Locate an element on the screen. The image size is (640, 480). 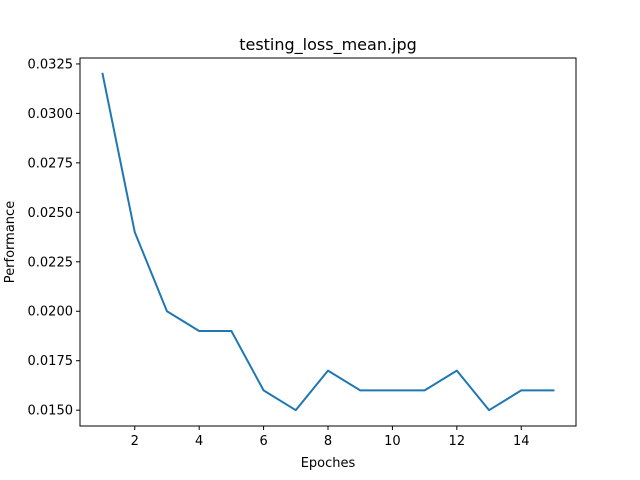
y-tick-label: 0.0200 is located at coordinates (51, 312).